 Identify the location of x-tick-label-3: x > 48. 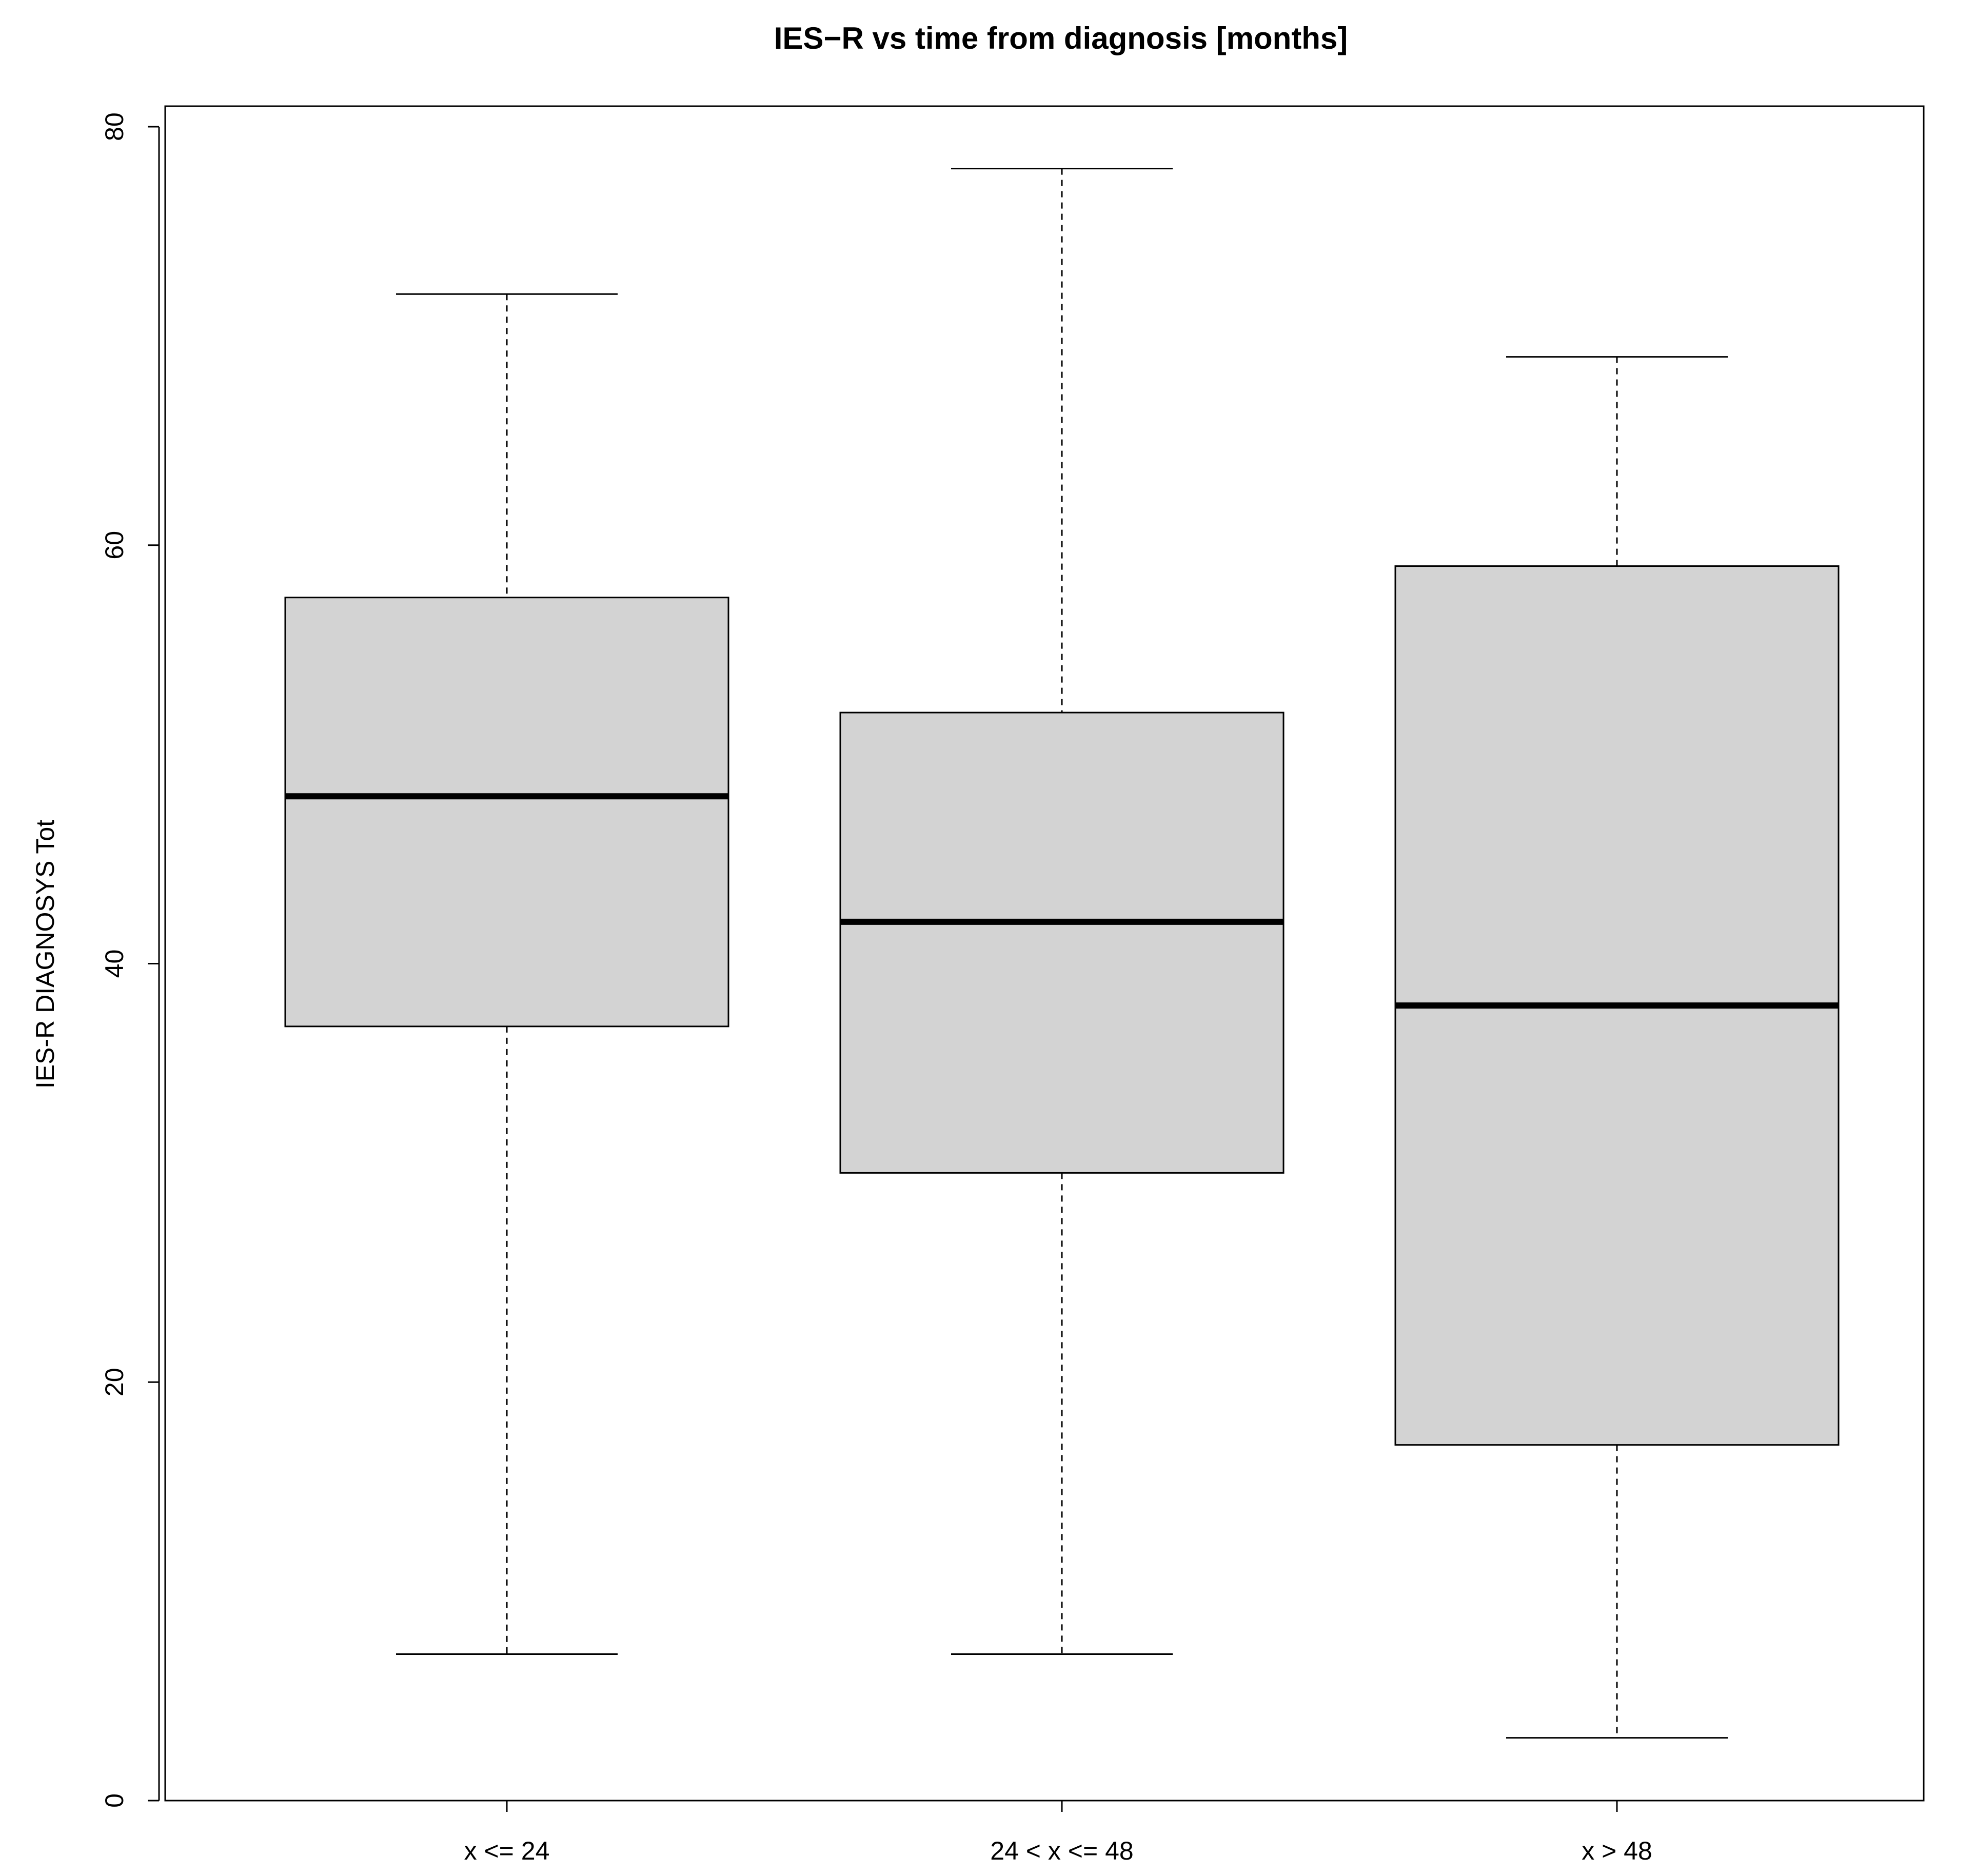
(1617, 1850).